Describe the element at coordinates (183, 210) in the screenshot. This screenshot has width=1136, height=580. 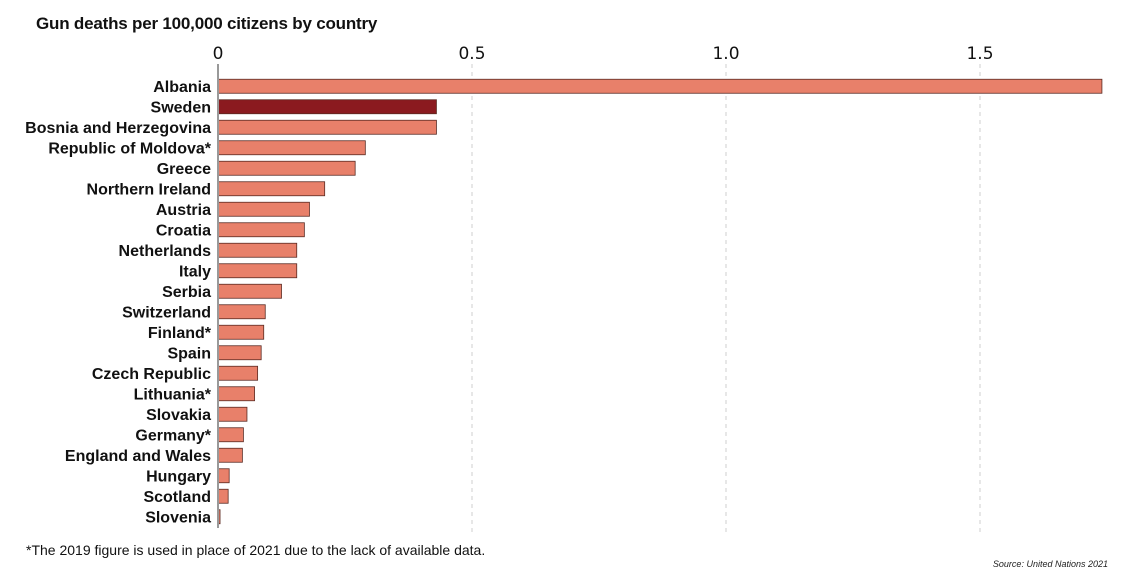
I see `category-label: Austria` at that location.